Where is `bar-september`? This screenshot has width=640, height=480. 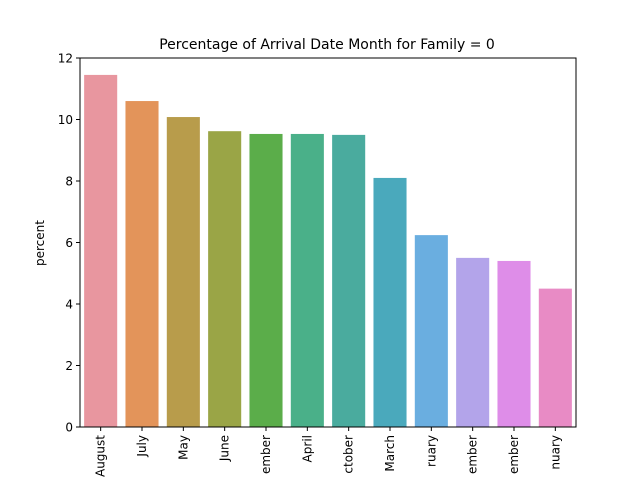
bar-september is located at coordinates (266, 280).